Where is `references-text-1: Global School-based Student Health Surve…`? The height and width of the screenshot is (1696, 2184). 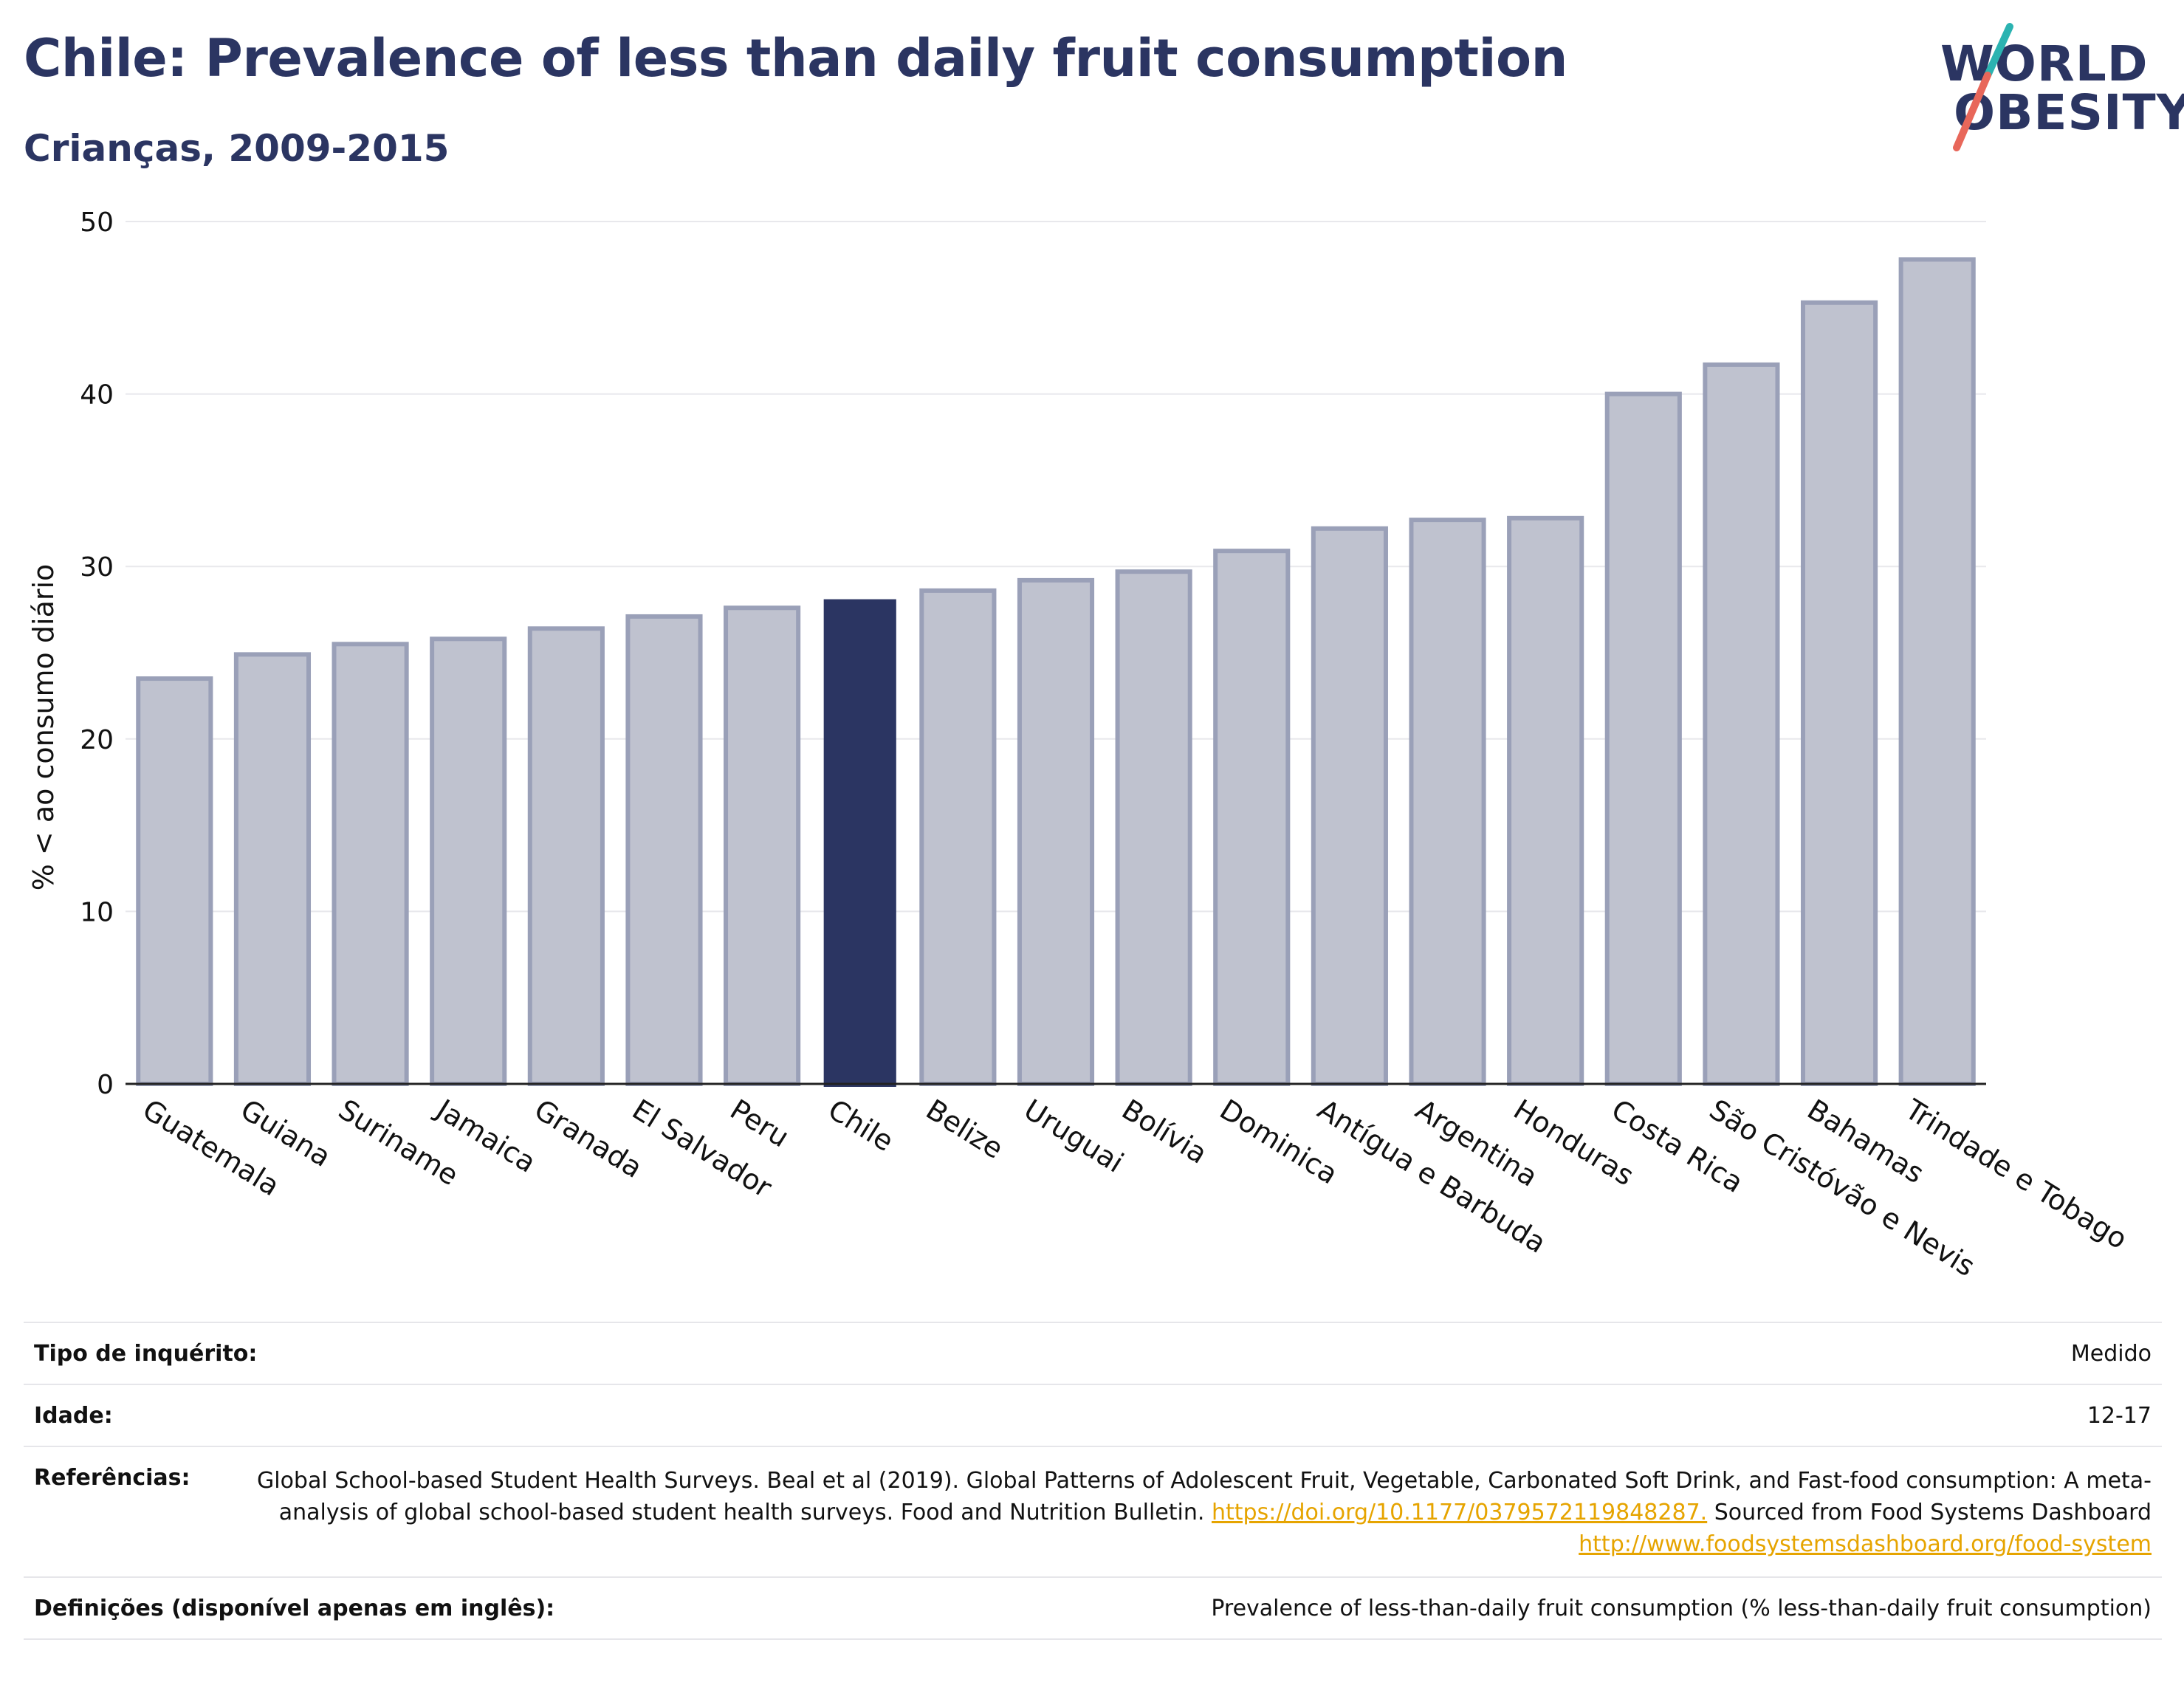 references-text-1: Global School-based Student Health Surve… is located at coordinates (1204, 1496).